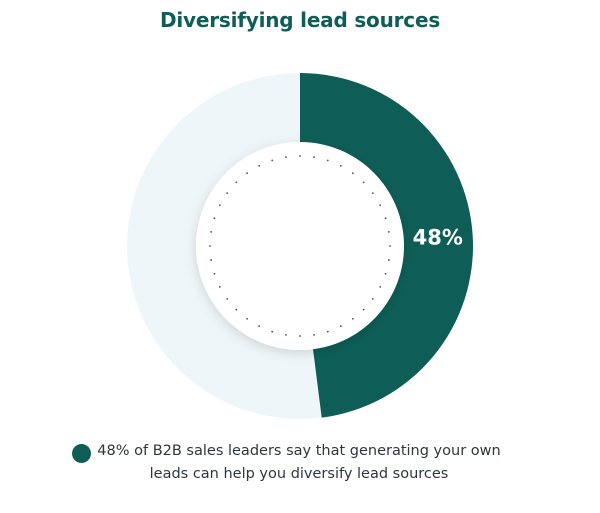  I want to click on chart-title: Diversifying lead sources, so click(300, 20).